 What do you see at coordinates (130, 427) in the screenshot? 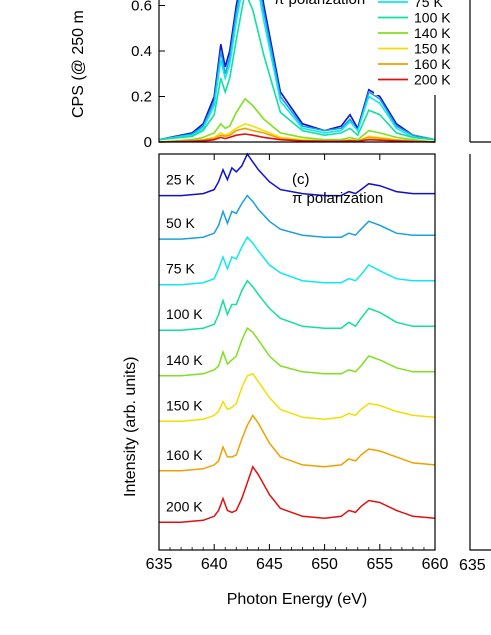
I see `c-y-axis-label: Intensity (arb. units)` at bounding box center [130, 427].